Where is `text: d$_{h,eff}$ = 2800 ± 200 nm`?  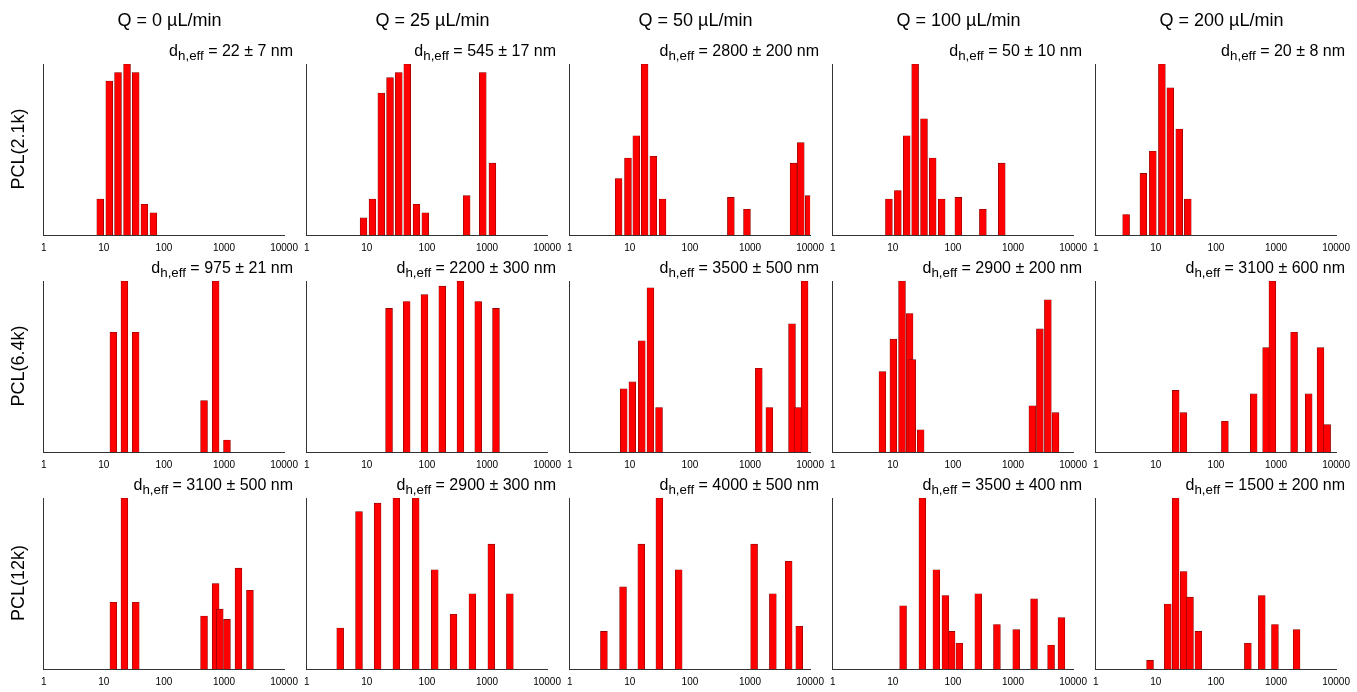 text: d$_{h,eff}$ = 2800 ± 200 nm is located at coordinates (739, 53).